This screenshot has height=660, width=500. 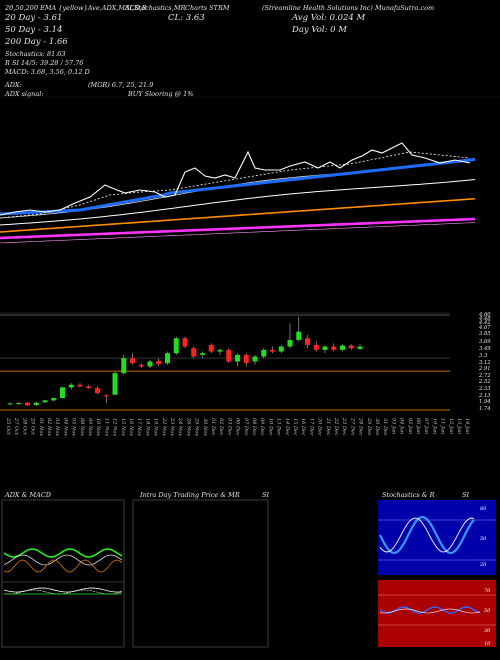 What do you see at coordinates (361, 426) in the screenshot?
I see `date-label: 28 Dec` at bounding box center [361, 426].